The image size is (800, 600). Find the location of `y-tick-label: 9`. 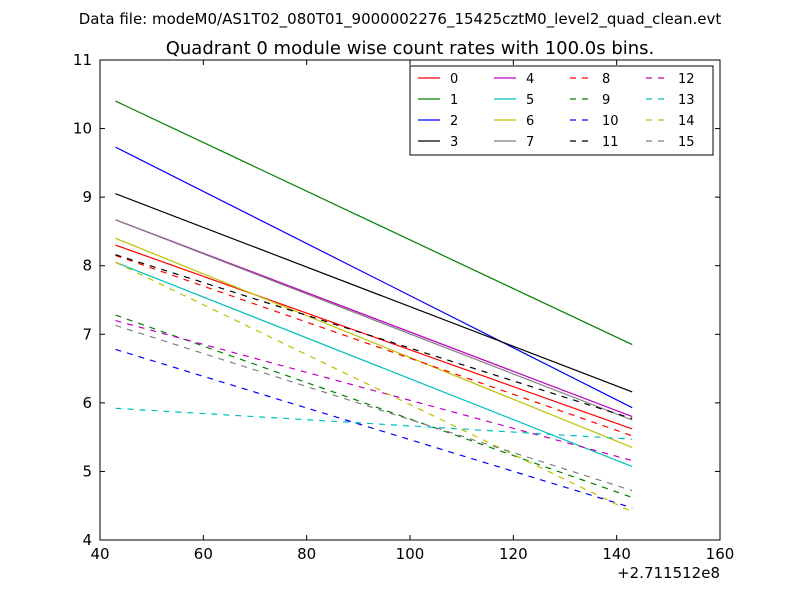

y-tick-label: 9 is located at coordinates (87, 197).